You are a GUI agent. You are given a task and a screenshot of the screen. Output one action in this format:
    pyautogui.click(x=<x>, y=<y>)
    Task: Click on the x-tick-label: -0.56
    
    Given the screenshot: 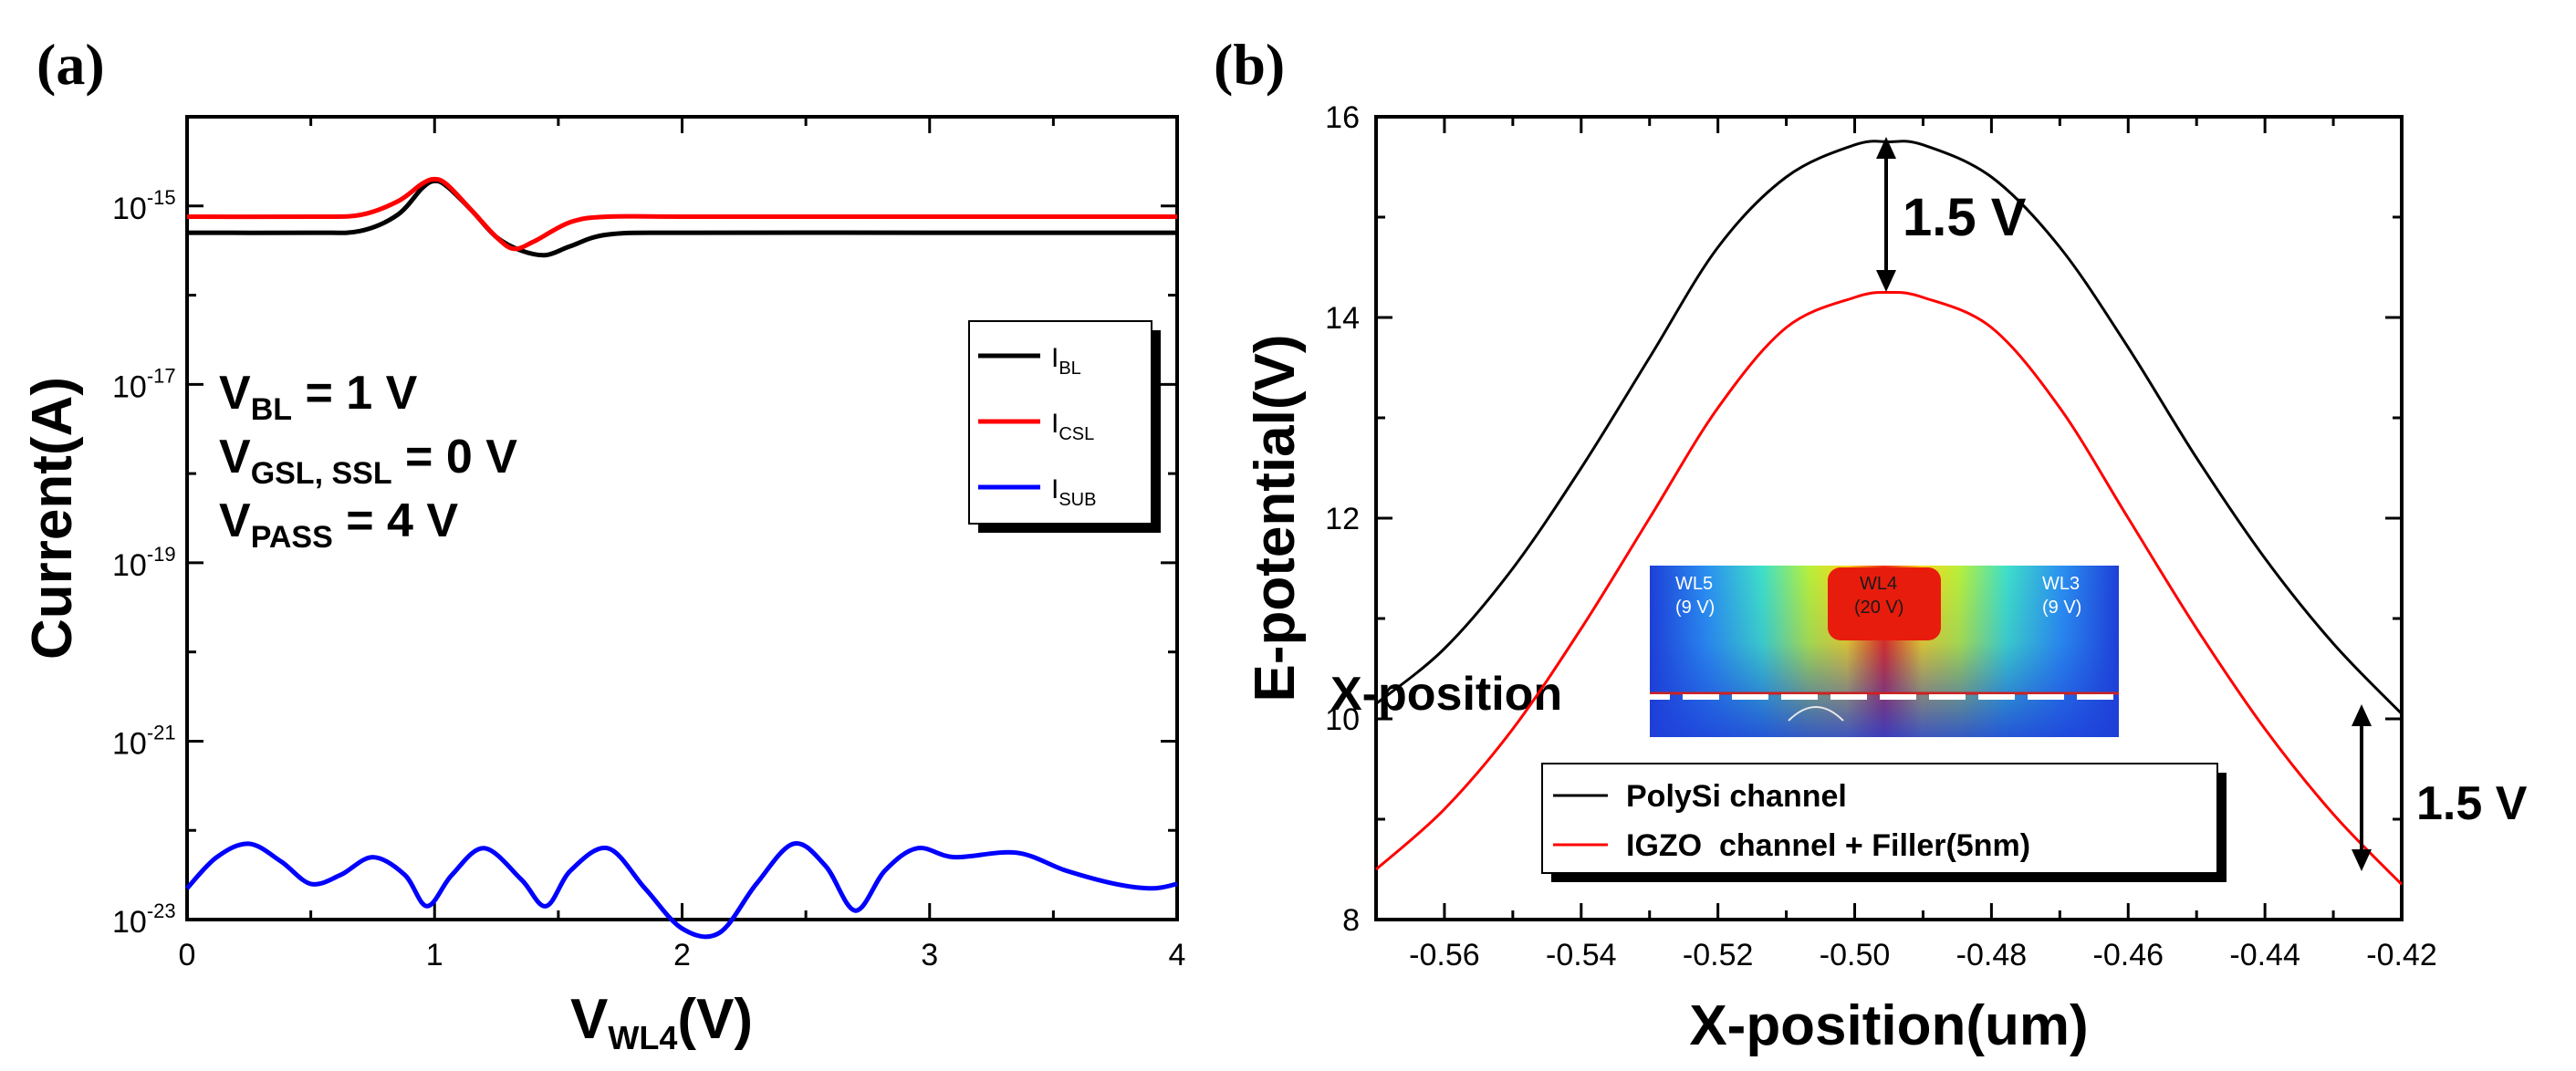 What is the action you would take?
    pyautogui.click(x=1444, y=955)
    